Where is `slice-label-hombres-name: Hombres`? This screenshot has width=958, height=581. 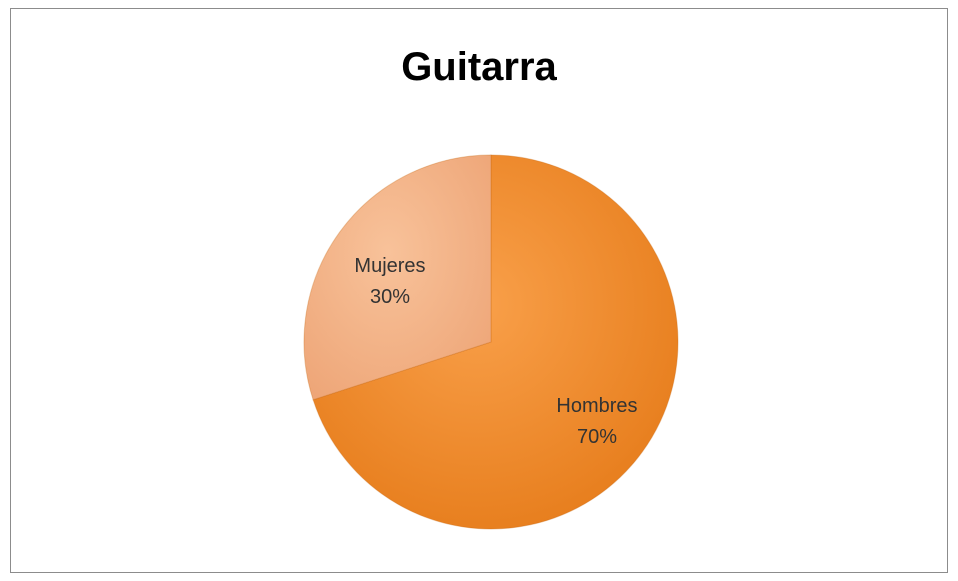
slice-label-hombres-name: Hombres is located at coordinates (596, 406).